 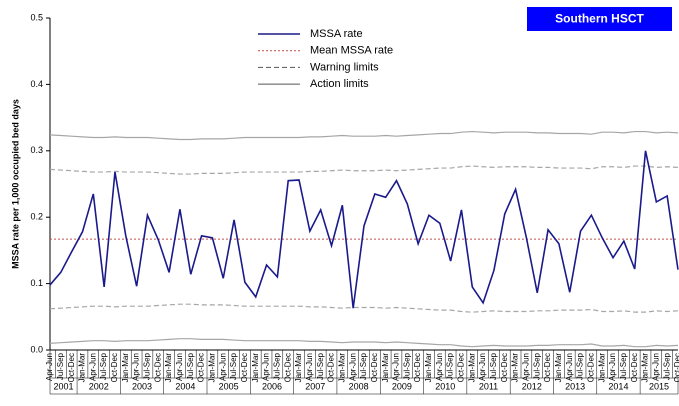 I want to click on year-label: 2011, so click(x=488, y=386).